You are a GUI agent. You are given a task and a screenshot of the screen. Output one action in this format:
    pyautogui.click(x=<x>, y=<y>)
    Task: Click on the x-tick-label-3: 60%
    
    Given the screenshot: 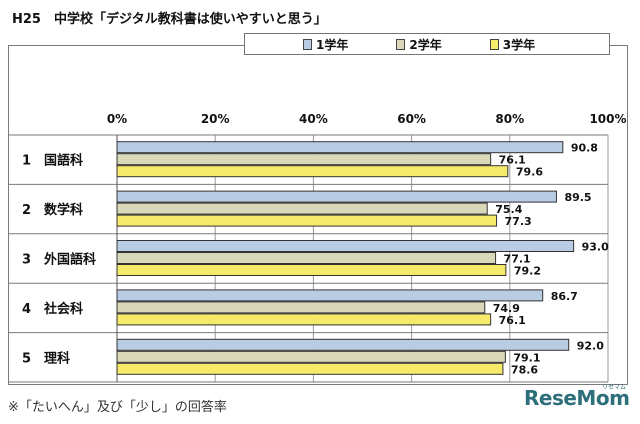 What is the action you would take?
    pyautogui.click(x=411, y=119)
    